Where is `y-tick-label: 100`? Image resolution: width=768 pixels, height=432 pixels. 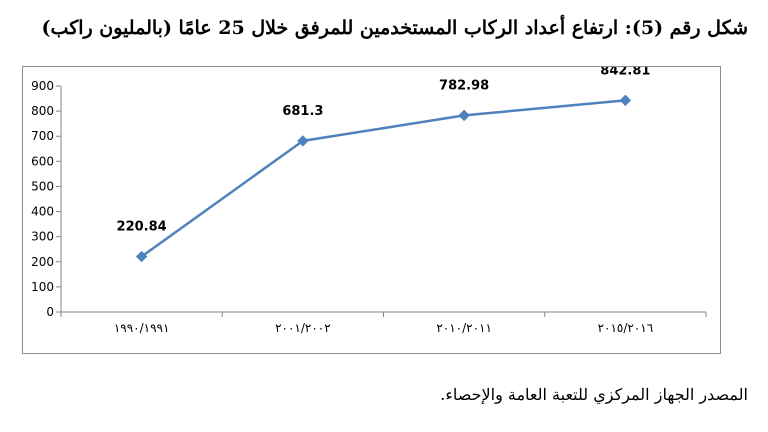 y-tick-label: 100 is located at coordinates (42, 287).